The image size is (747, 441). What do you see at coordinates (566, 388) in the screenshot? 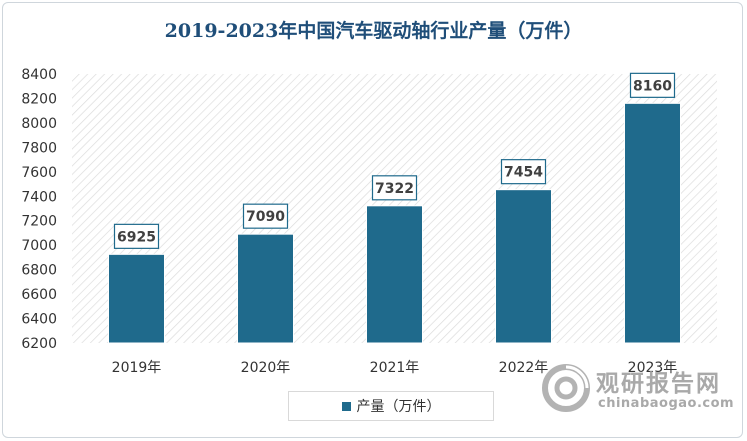
I see `watermark-logo-icon` at bounding box center [566, 388].